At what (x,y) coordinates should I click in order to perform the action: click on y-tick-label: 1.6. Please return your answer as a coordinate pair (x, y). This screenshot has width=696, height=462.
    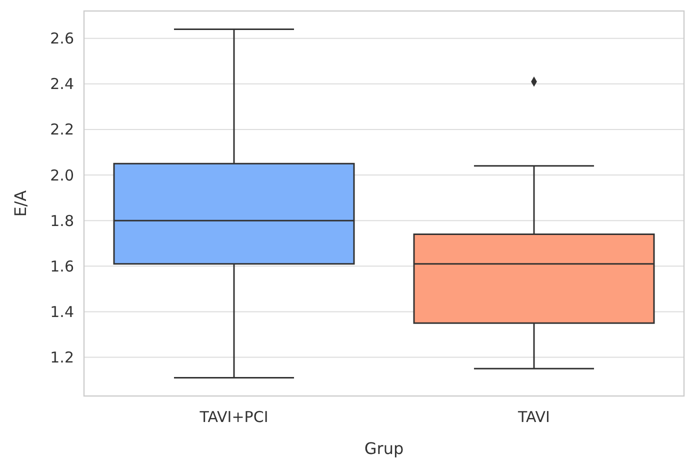
    Looking at the image, I should click on (62, 266).